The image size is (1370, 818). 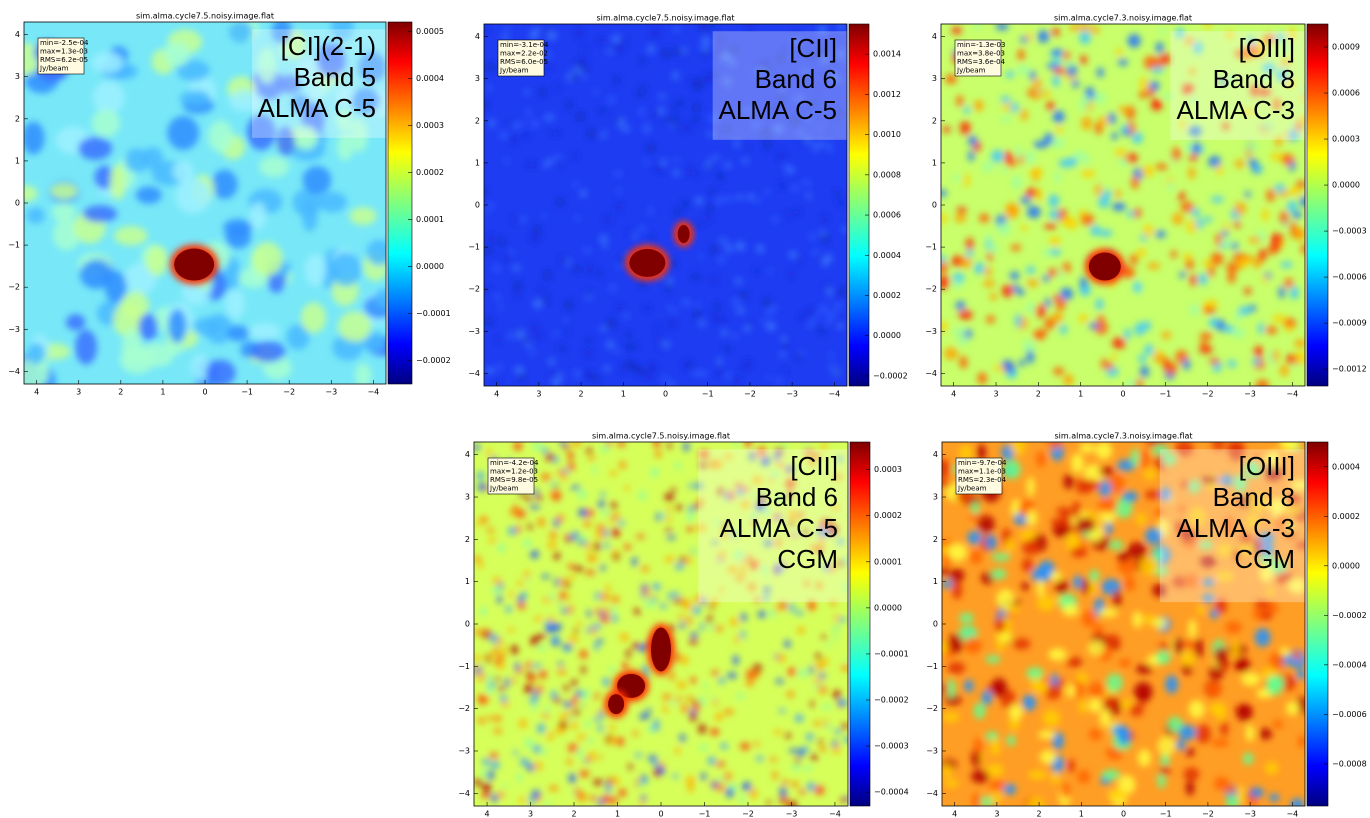 I want to click on y-tick-label: −2, so click(x=474, y=289).